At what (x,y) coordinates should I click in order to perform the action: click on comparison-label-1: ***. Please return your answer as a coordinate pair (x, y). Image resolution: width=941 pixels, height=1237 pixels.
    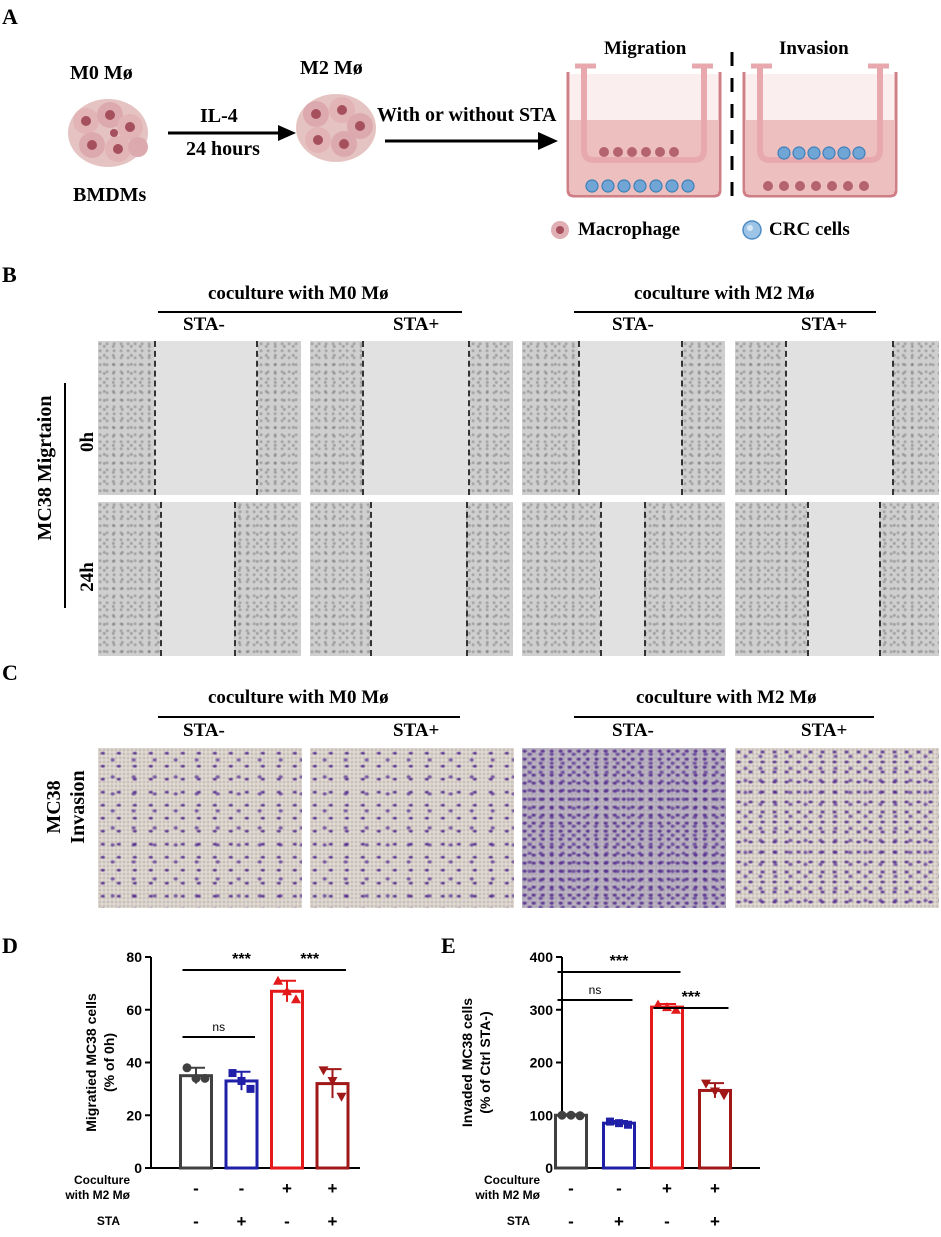
    Looking at the image, I should click on (619, 961).